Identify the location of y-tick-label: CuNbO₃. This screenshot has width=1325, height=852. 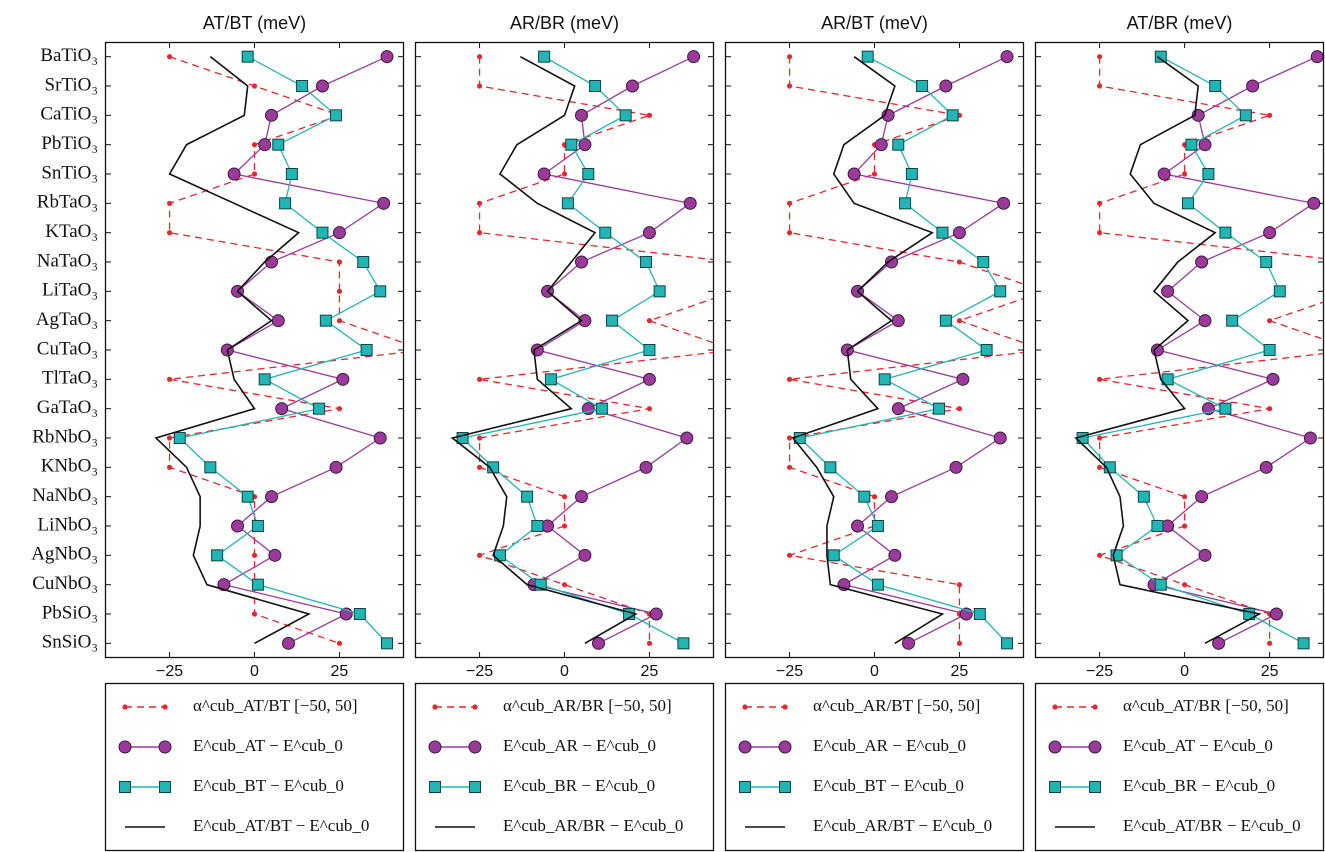
(65, 583).